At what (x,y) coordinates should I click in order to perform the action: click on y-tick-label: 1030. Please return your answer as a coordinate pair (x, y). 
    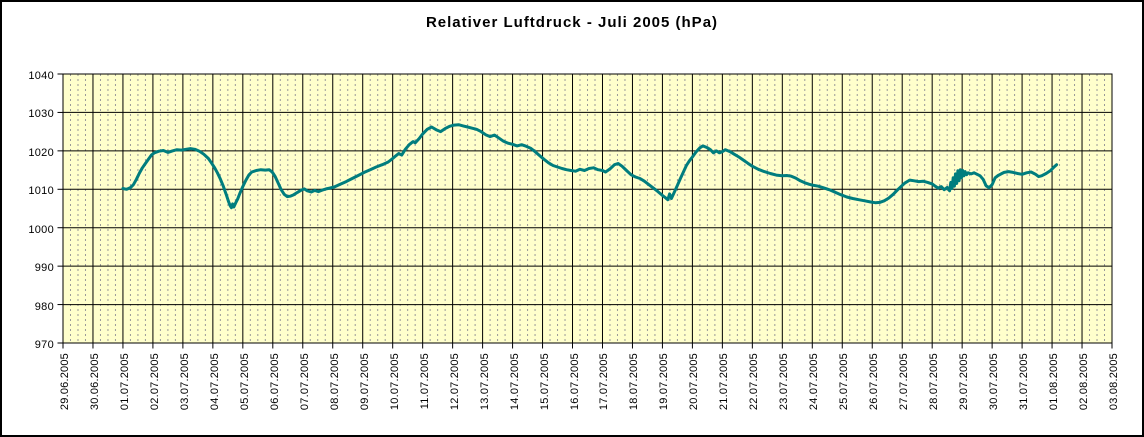
    Looking at the image, I should click on (41, 114).